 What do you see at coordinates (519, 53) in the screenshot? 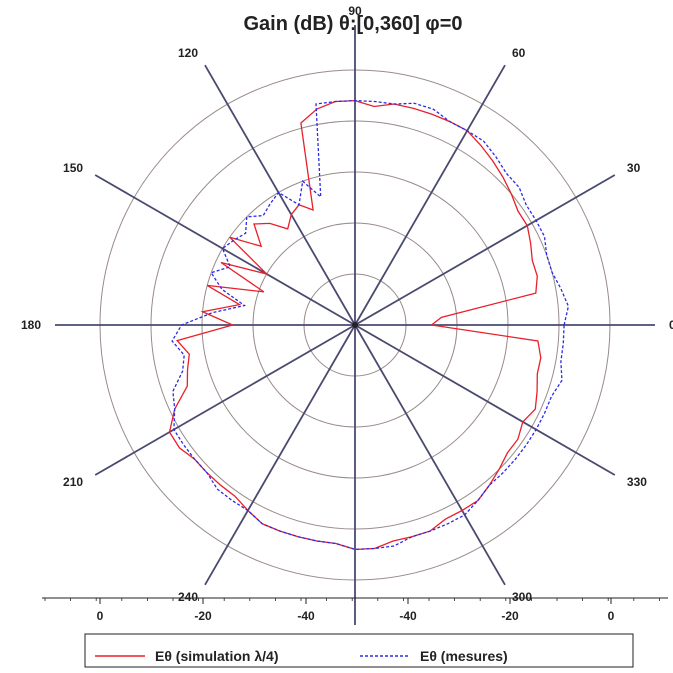
I see `angle-label-60: 60` at bounding box center [519, 53].